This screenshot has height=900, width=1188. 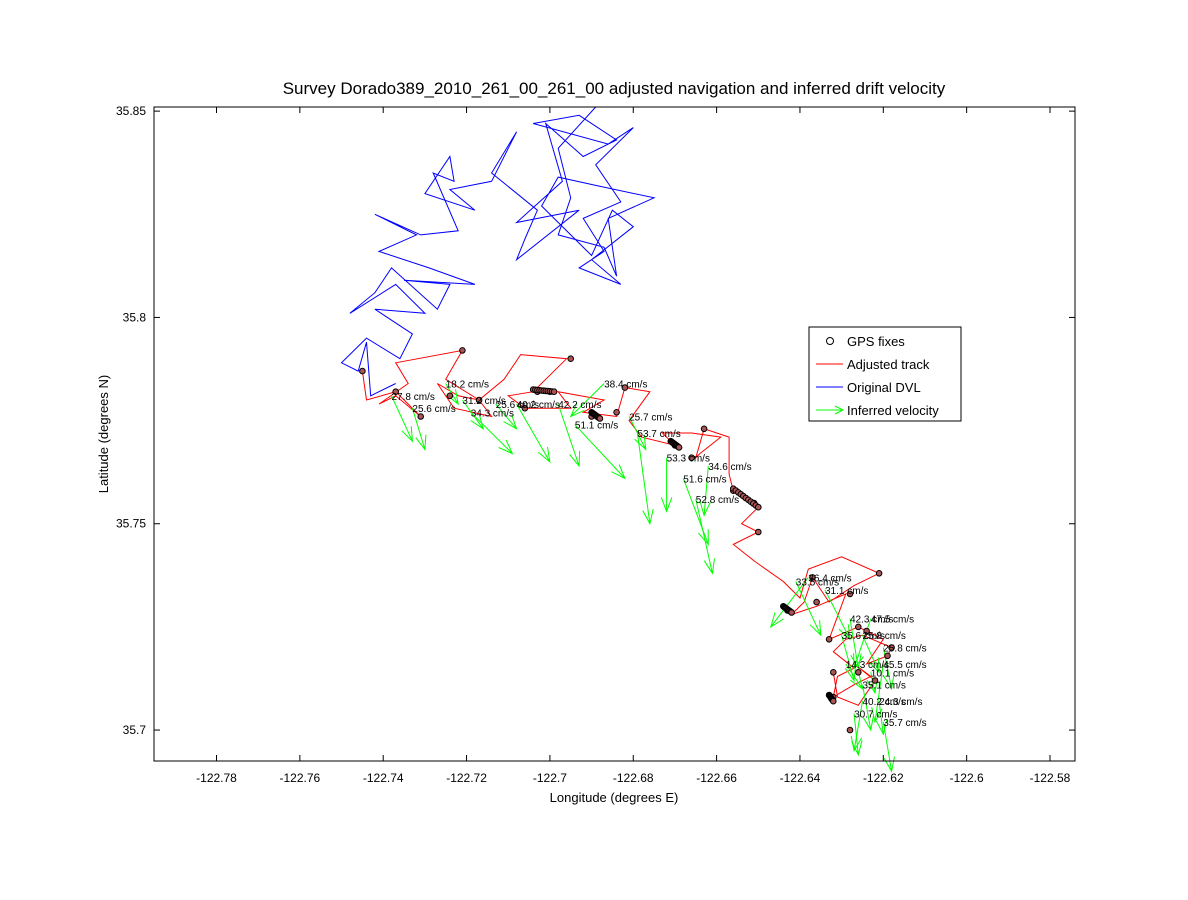 What do you see at coordinates (884, 387) in the screenshot?
I see `legend-dvl-label: Original DVL` at bounding box center [884, 387].